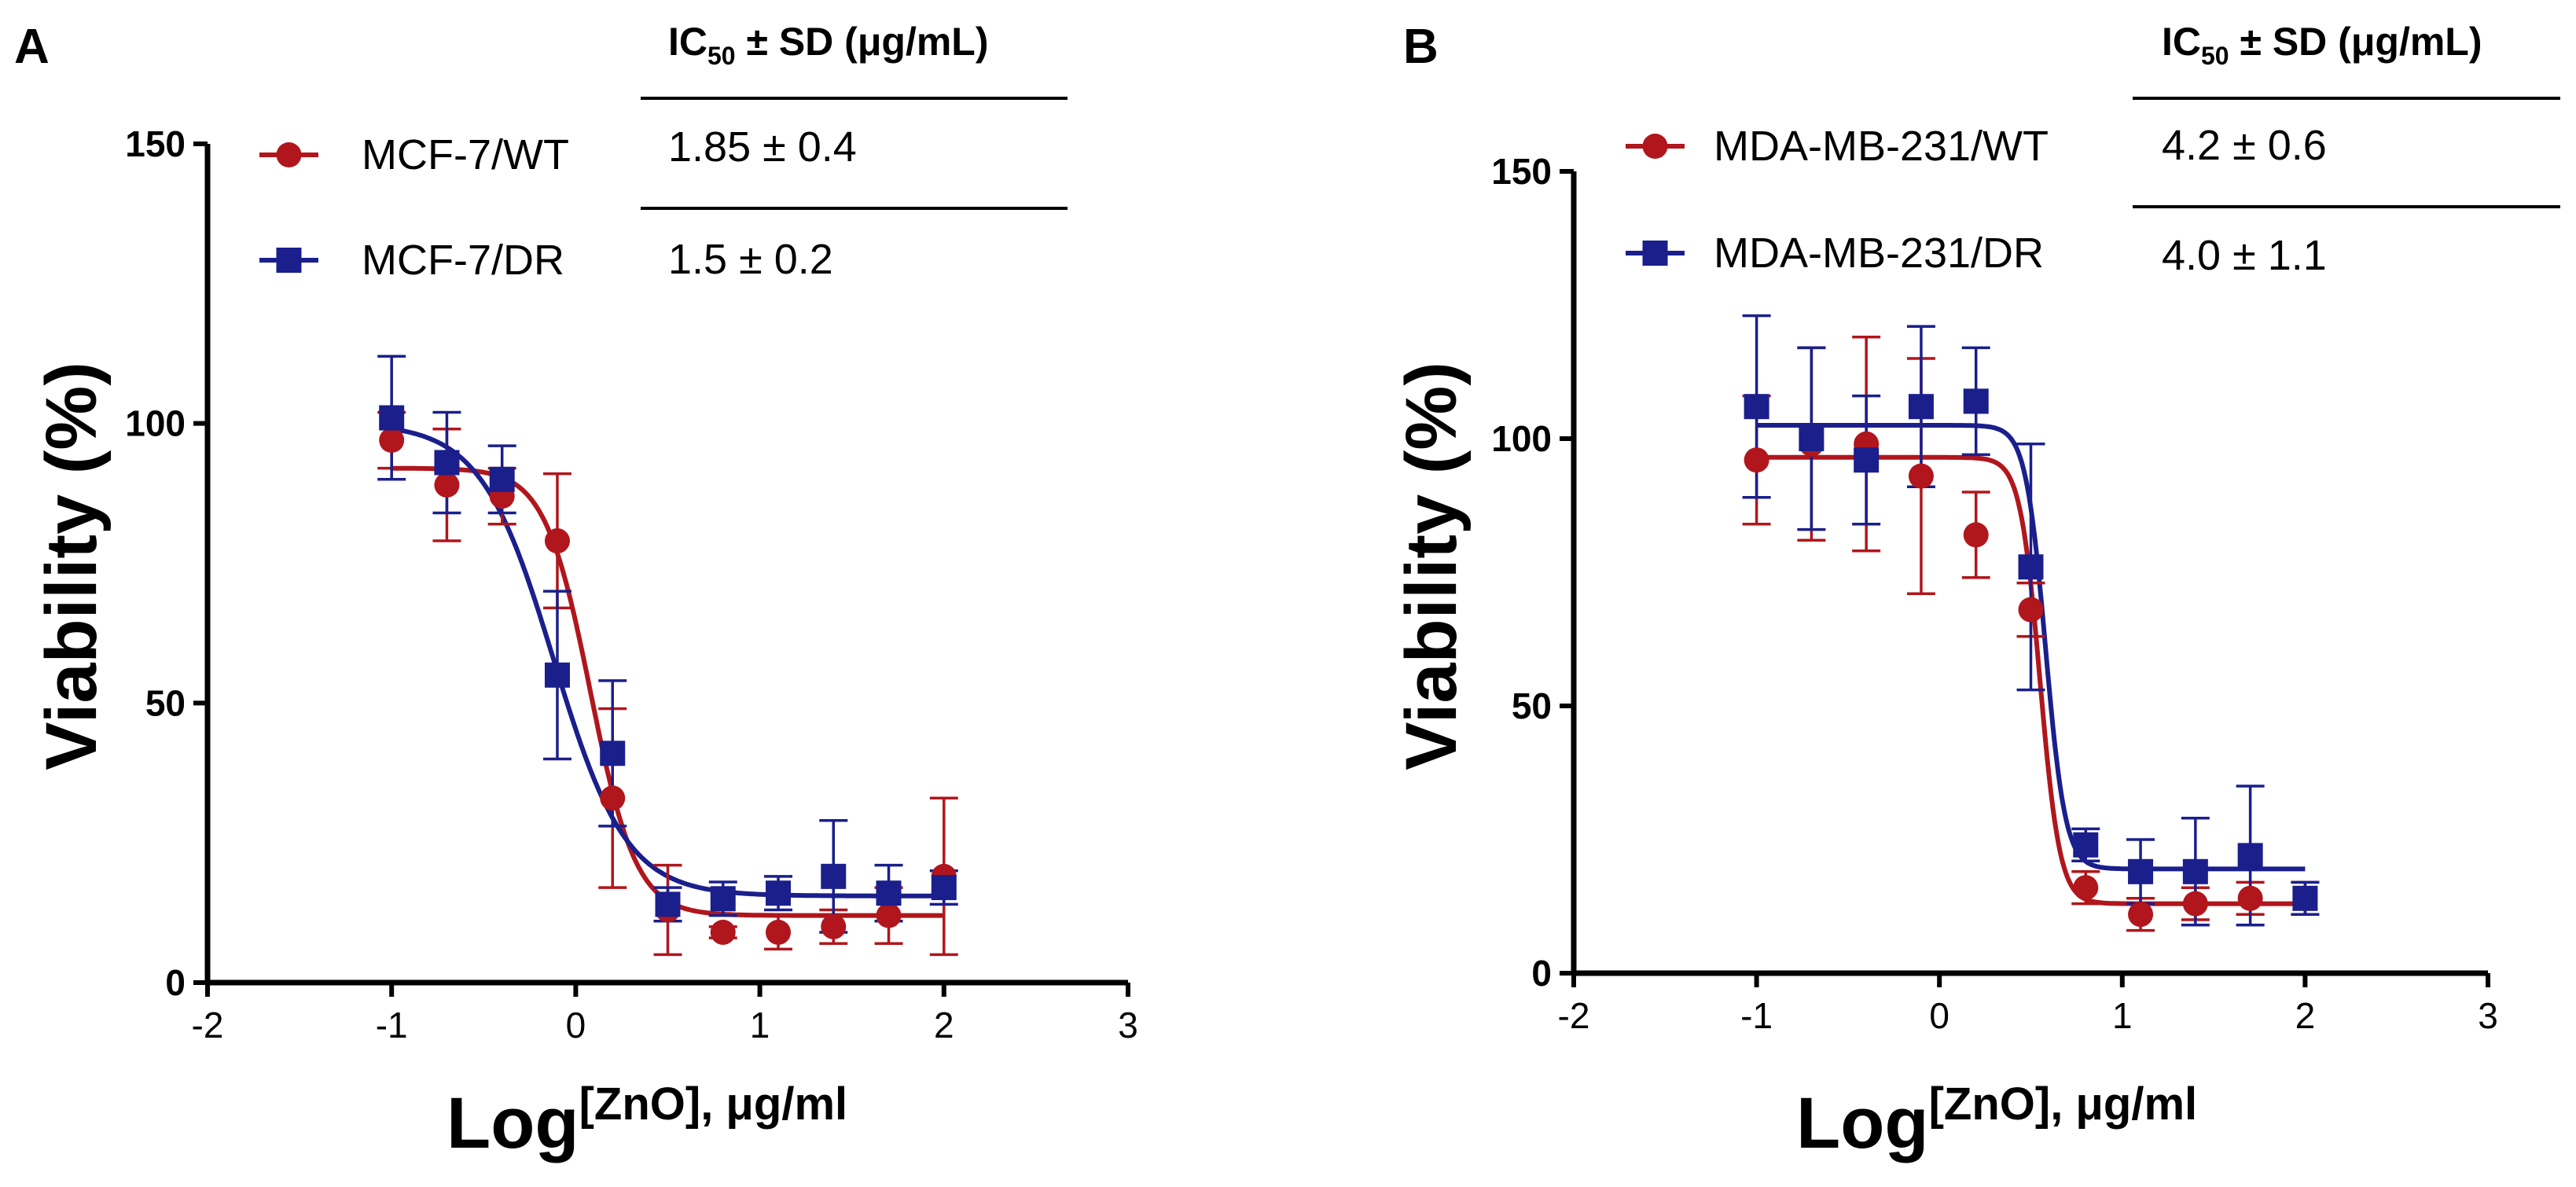 The height and width of the screenshot is (1187, 2576). I want to click on legend-label: MCF-7/DR, so click(463, 260).